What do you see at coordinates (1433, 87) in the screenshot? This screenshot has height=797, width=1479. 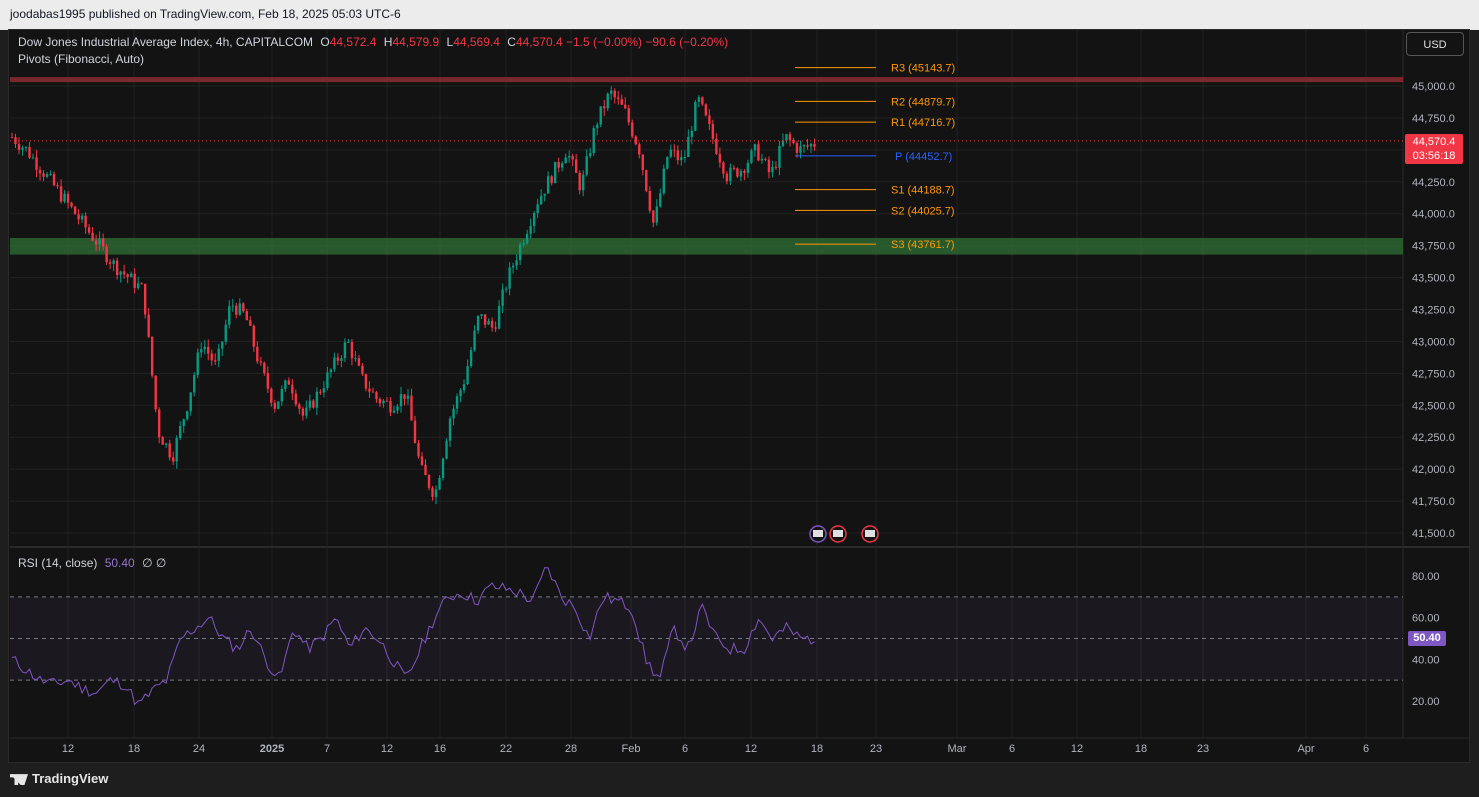 I see `price-axis-label: 45,000.0` at bounding box center [1433, 87].